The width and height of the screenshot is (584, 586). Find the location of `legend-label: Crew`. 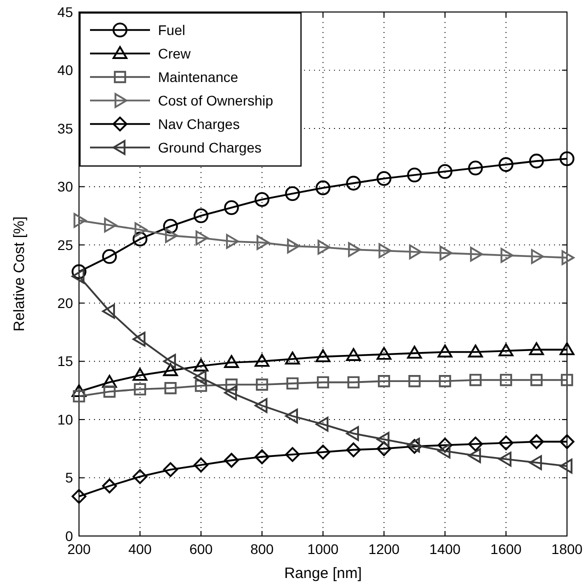

legend-label: Crew is located at coordinates (175, 53).